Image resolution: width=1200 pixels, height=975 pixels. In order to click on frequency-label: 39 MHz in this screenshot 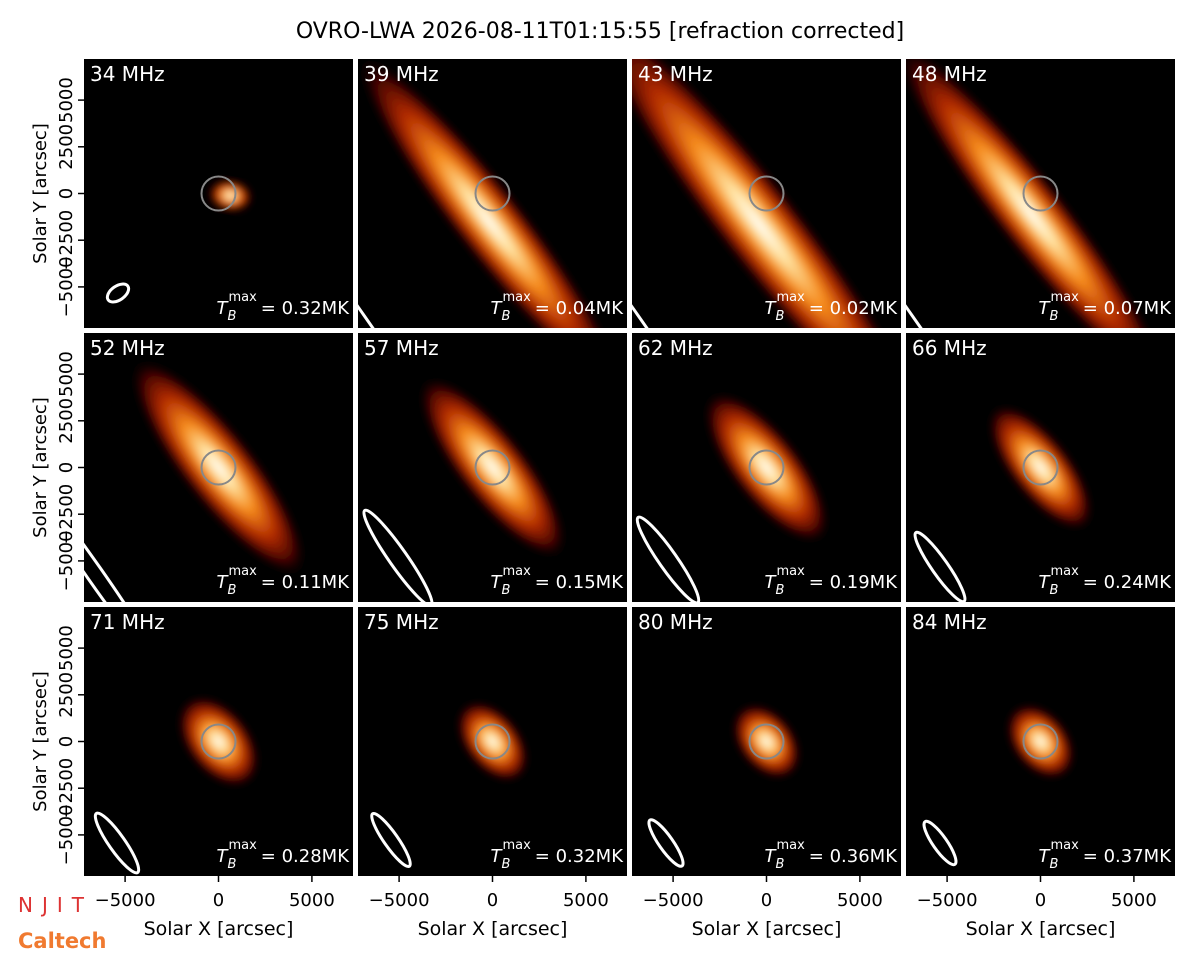, I will do `click(401, 74)`.